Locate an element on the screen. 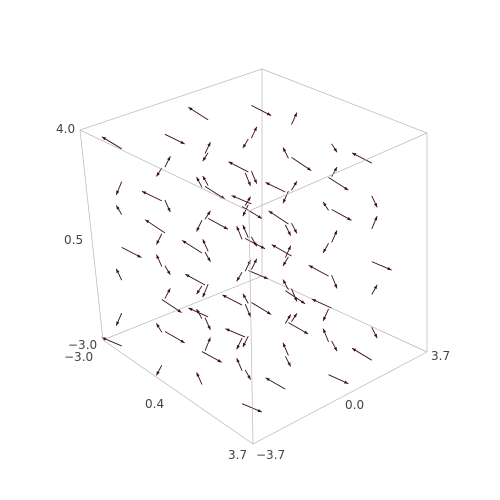 This screenshot has width=500, height=500. y-tick-mid: 0.0 is located at coordinates (354, 405).